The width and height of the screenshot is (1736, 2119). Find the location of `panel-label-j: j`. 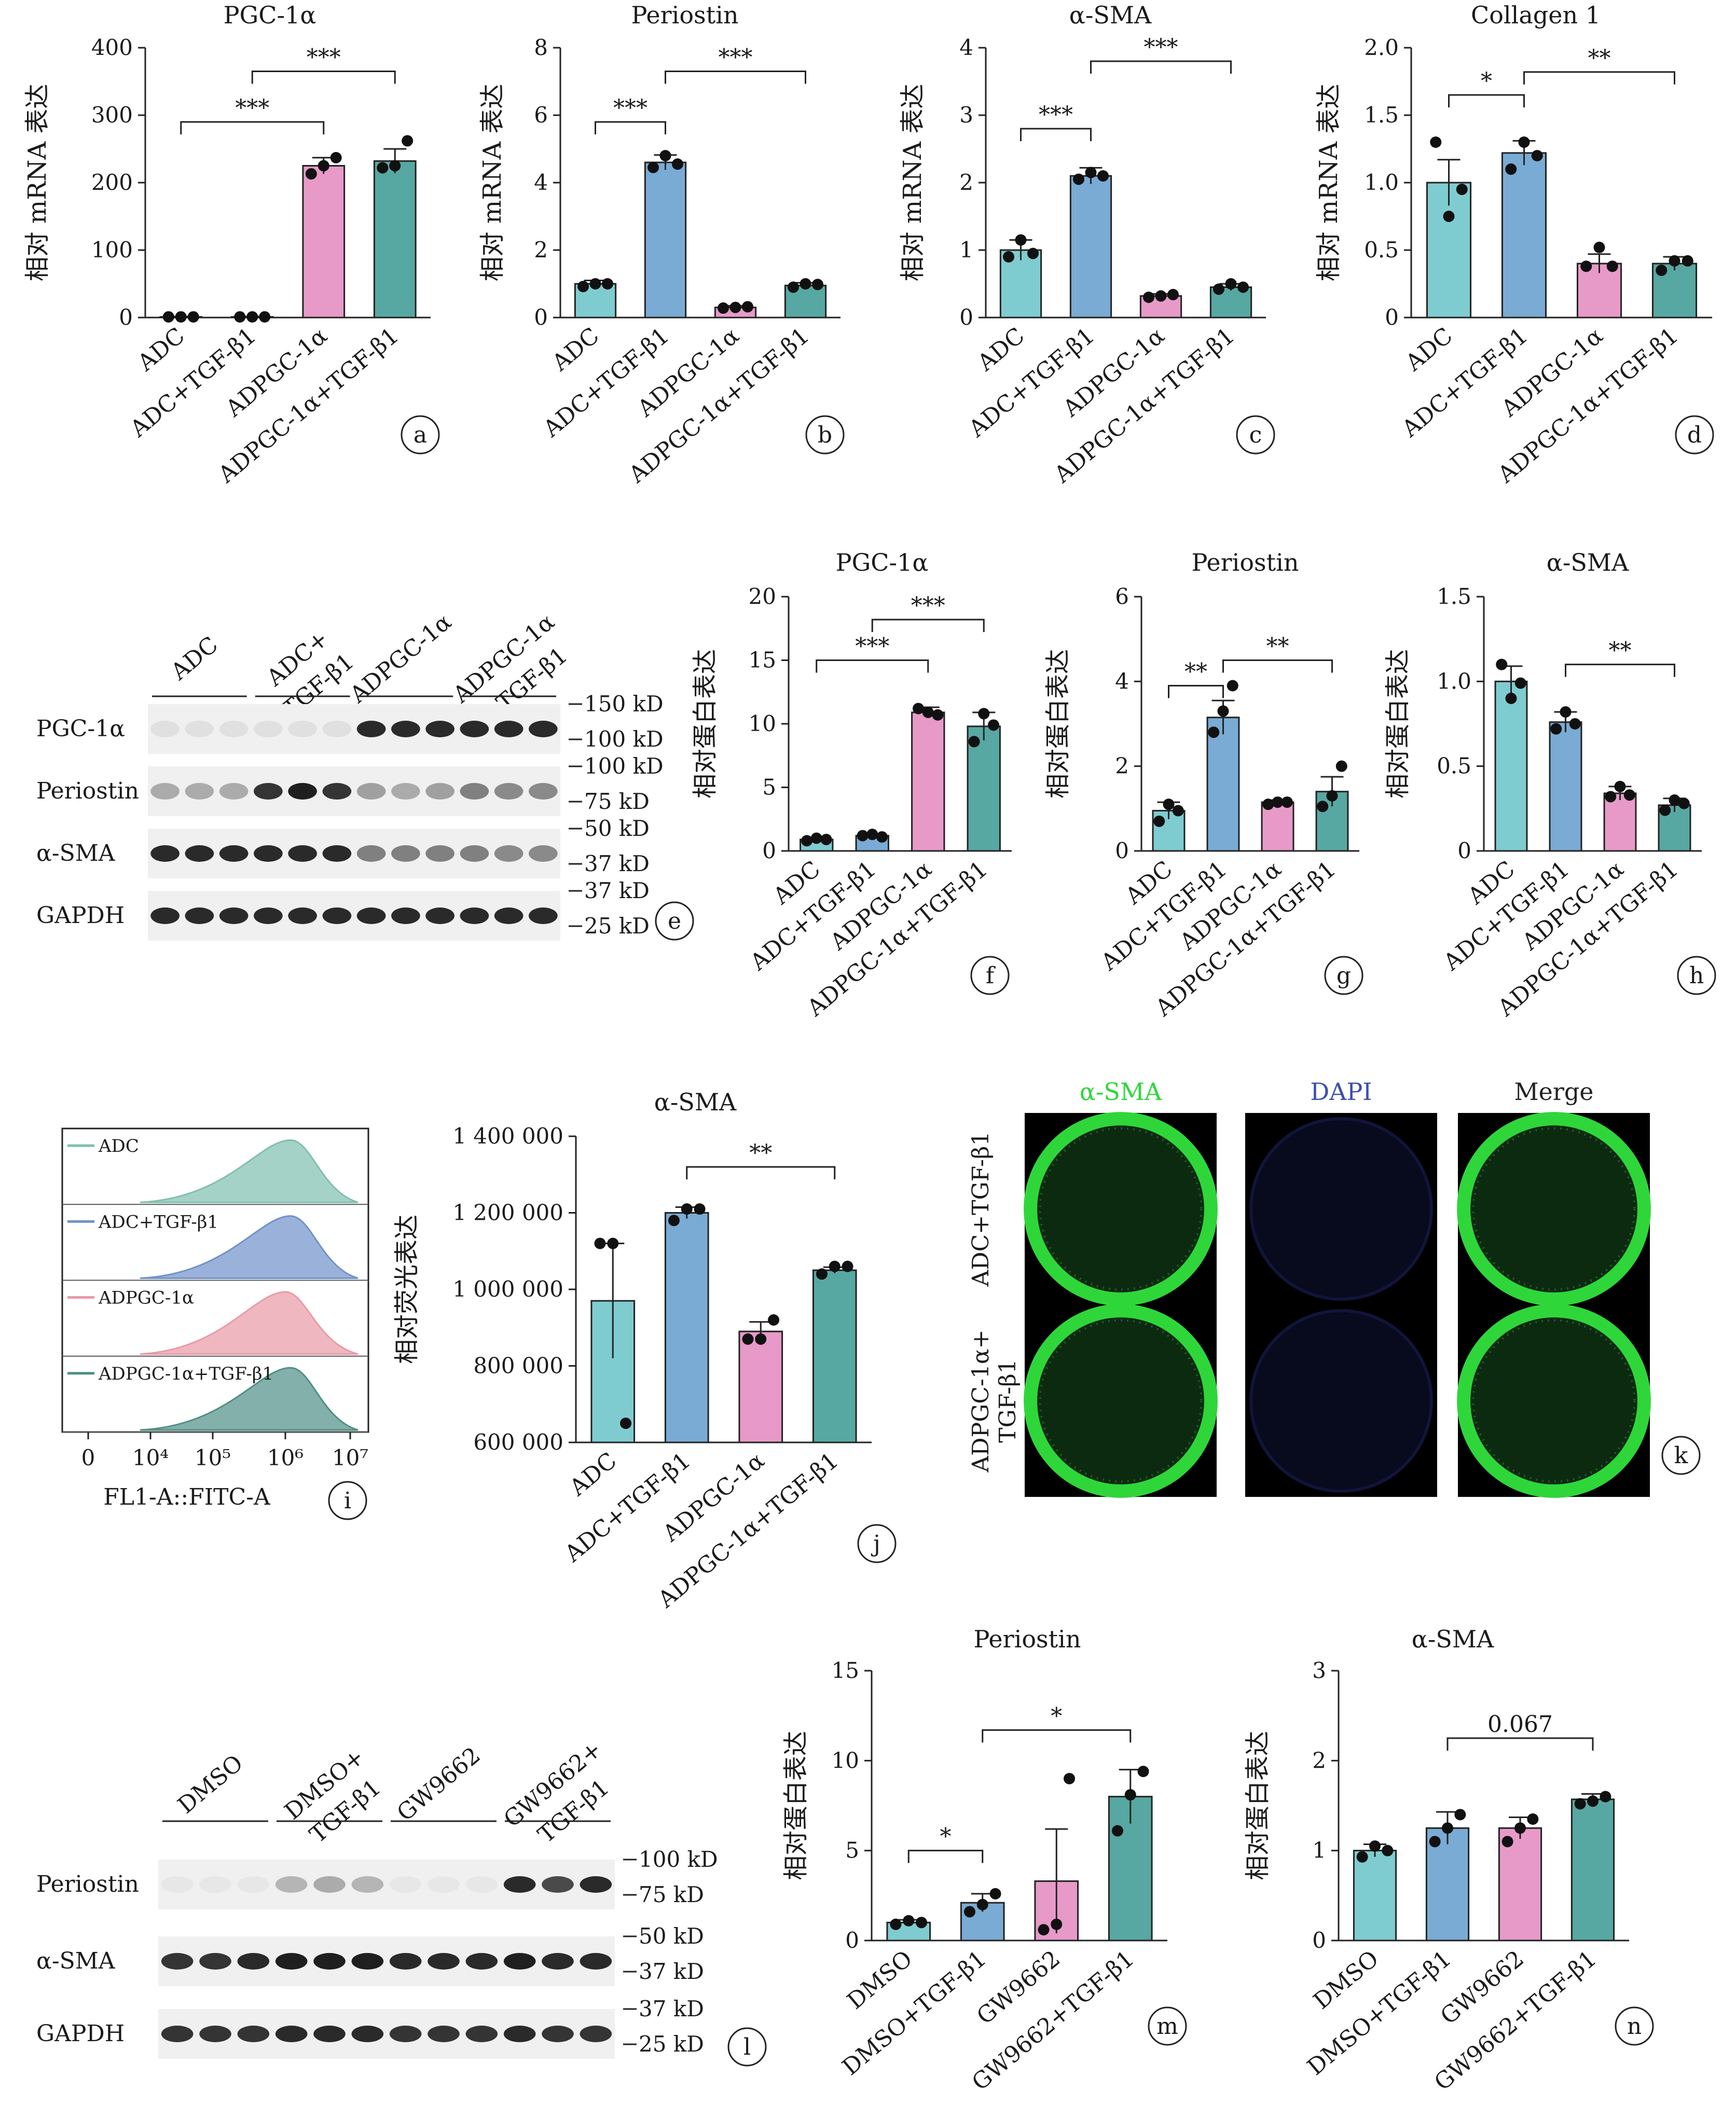

panel-label-j: j is located at coordinates (876, 1544).